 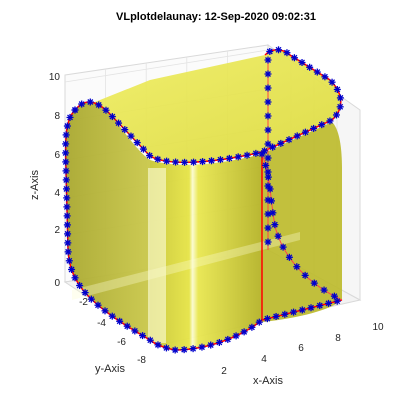 What do you see at coordinates (35, 185) in the screenshot?
I see `z-axis-label: z-Axis` at bounding box center [35, 185].